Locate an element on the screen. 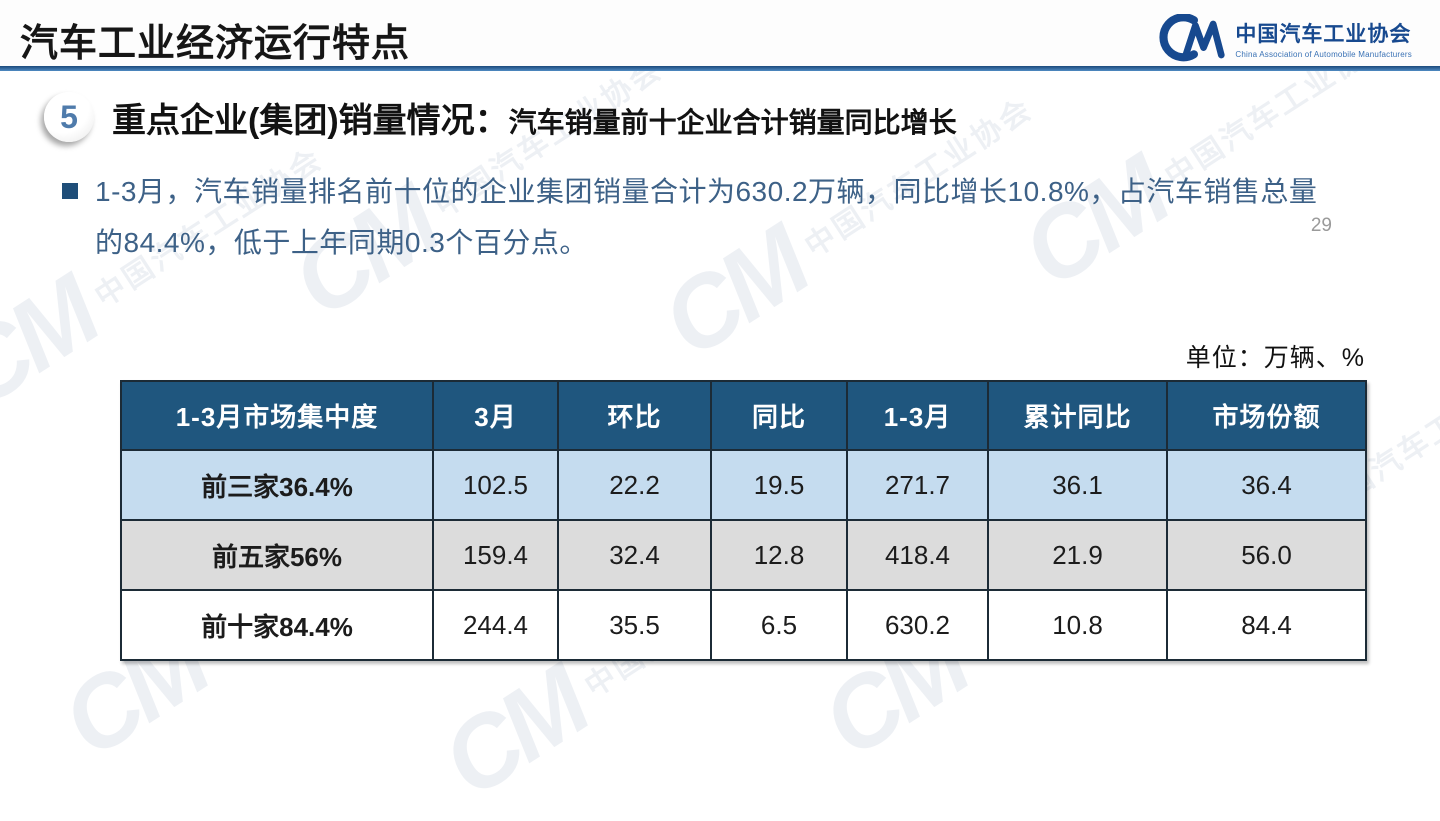  row-label: 前五家56% is located at coordinates (277, 555).